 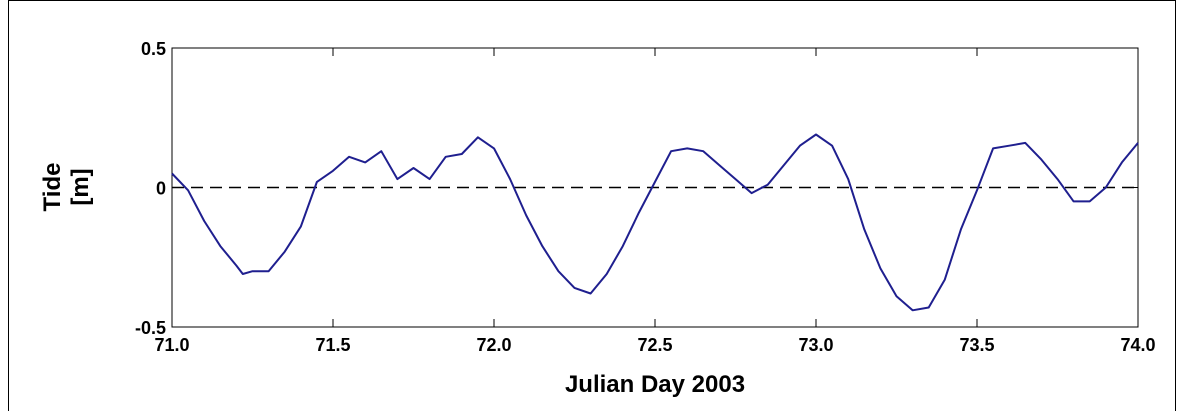 What do you see at coordinates (1137, 345) in the screenshot?
I see `x-tick-label: 74.0` at bounding box center [1137, 345].